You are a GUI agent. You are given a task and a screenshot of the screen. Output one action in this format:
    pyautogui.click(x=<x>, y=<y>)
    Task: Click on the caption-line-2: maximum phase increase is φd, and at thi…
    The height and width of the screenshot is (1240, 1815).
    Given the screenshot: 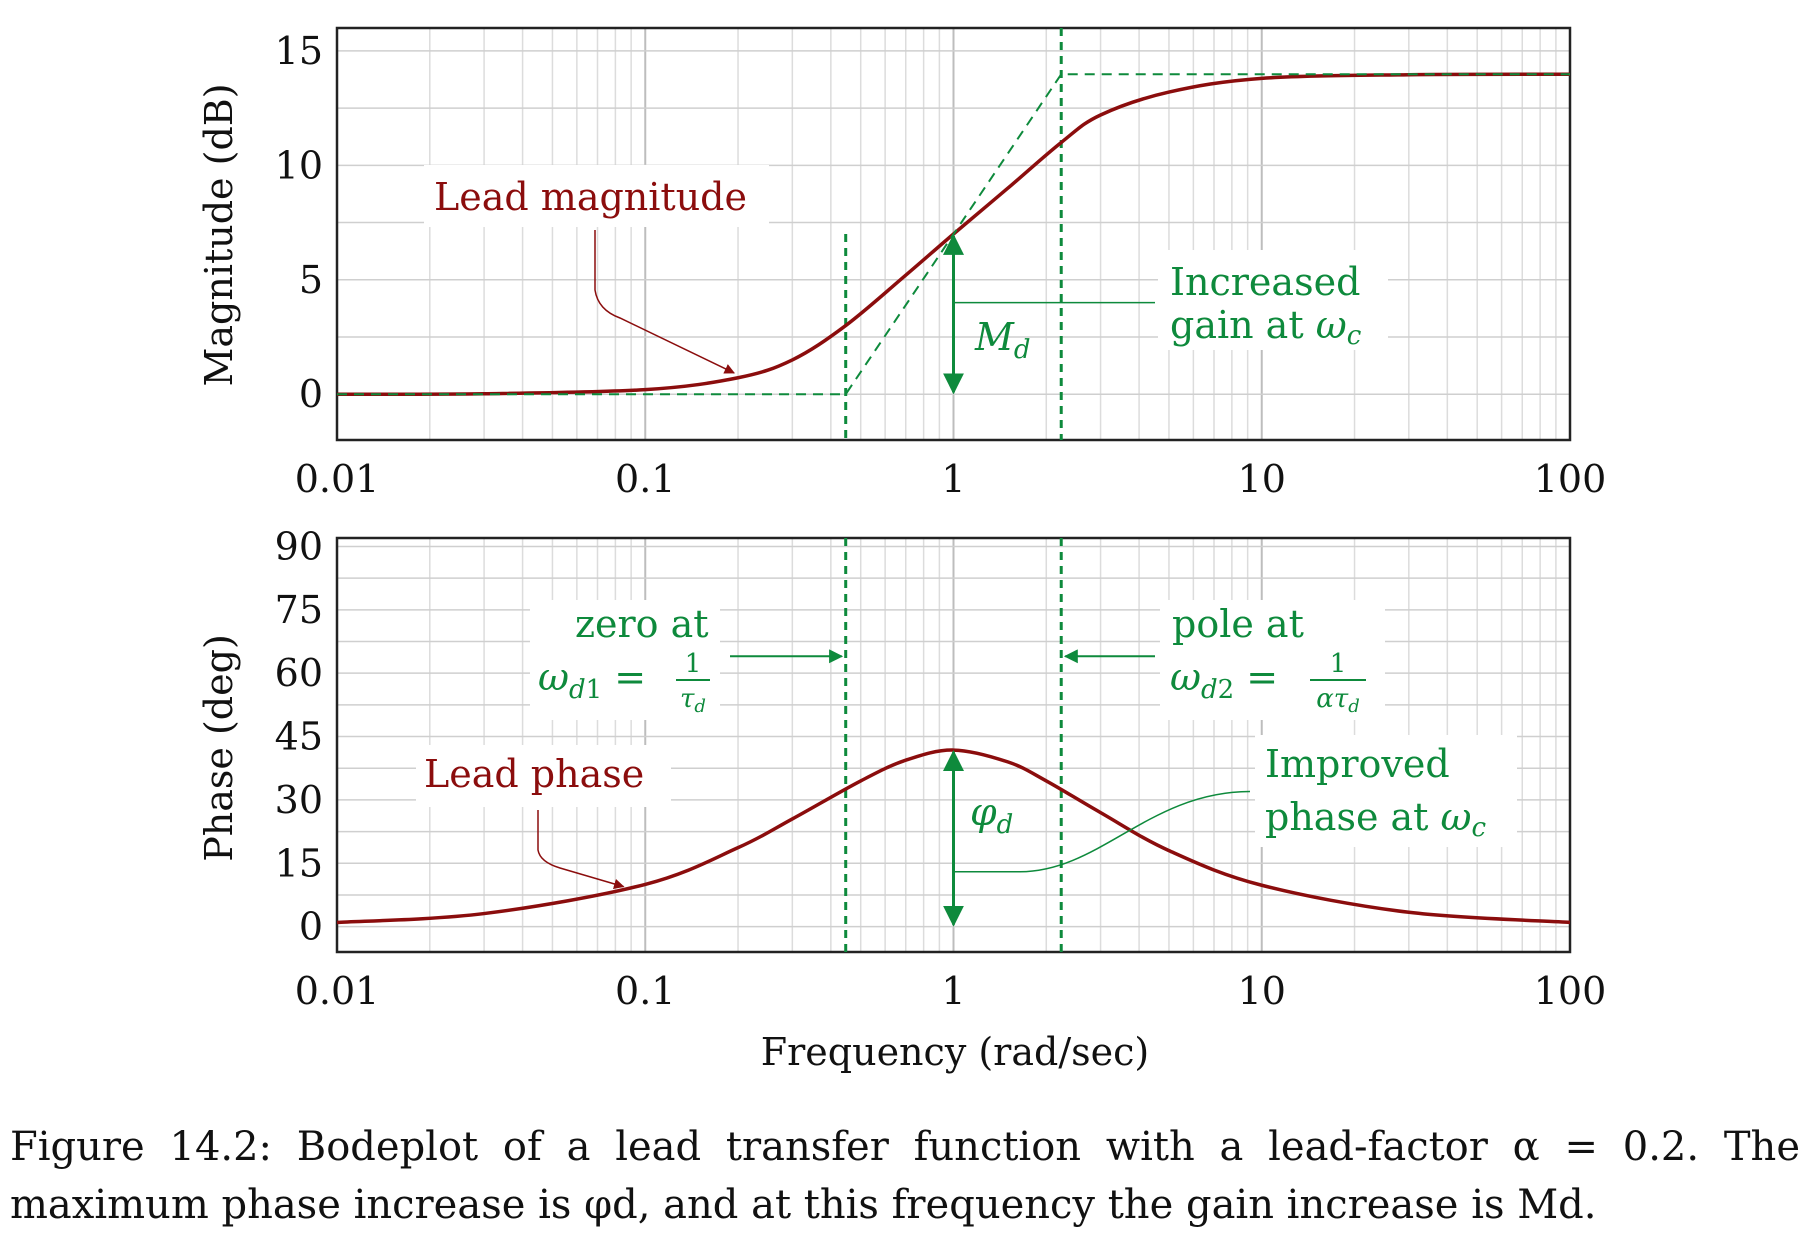 What is the action you would take?
    pyautogui.click(x=803, y=1205)
    